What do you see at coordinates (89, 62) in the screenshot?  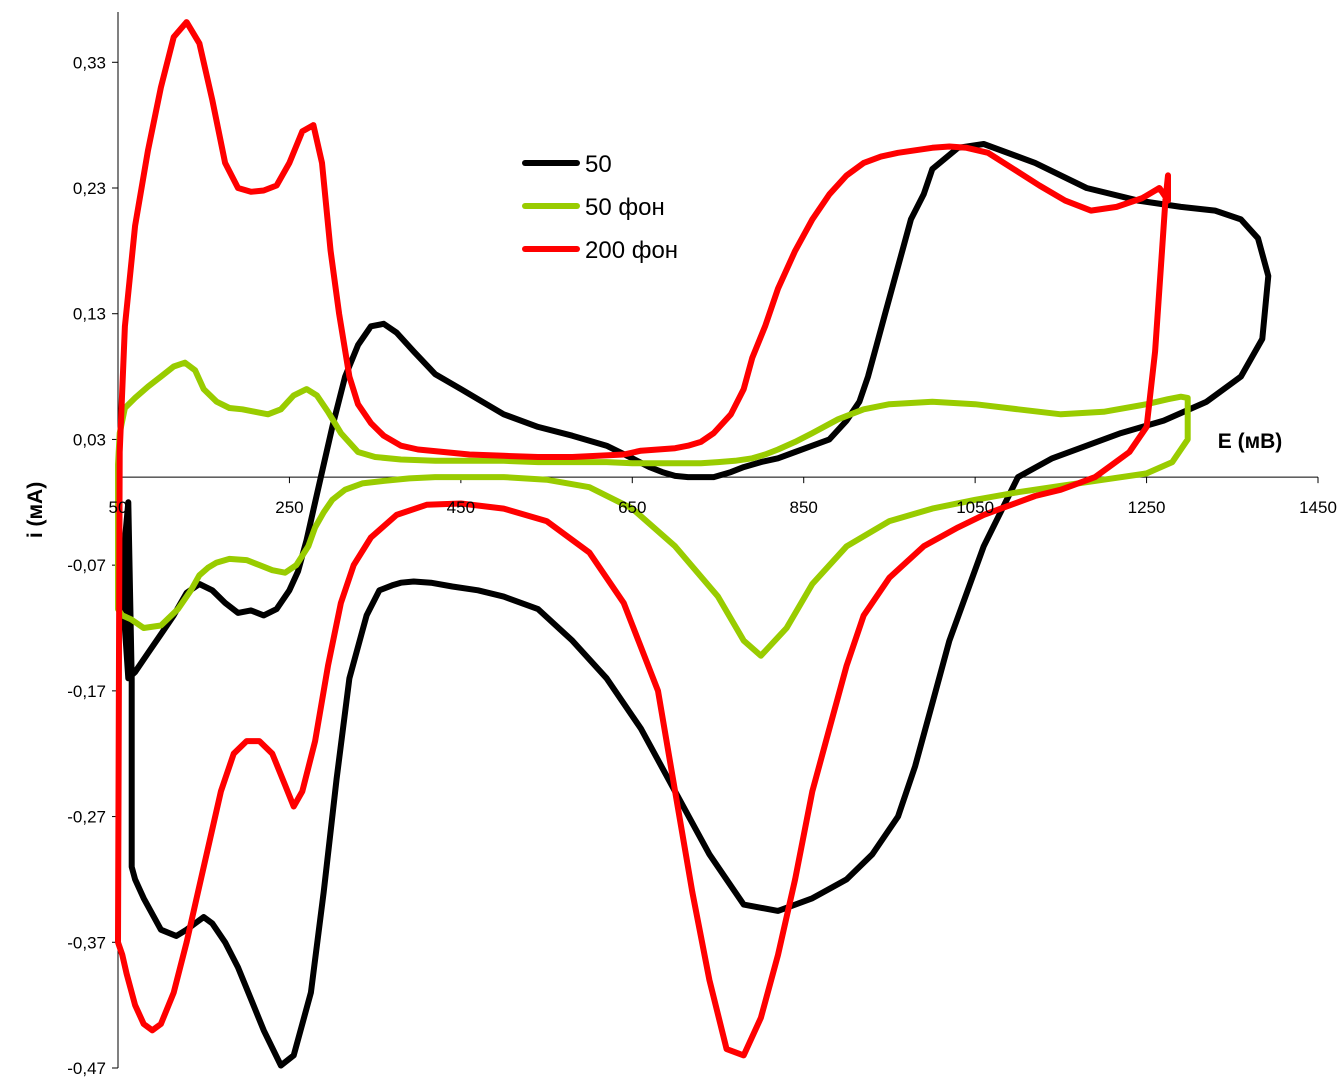 I see `y-tick-label: 0,33` at bounding box center [89, 62].